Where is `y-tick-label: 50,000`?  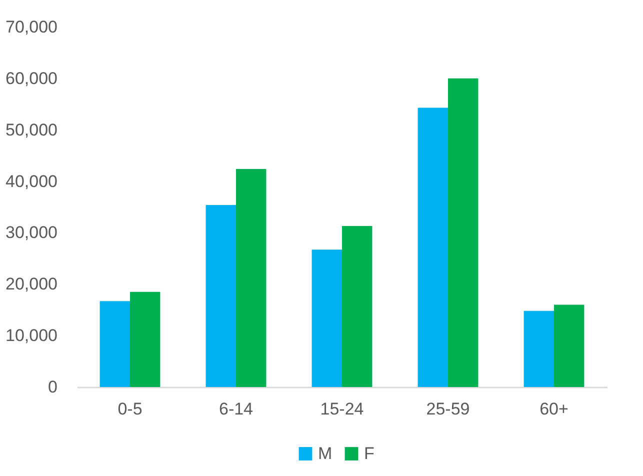 y-tick-label: 50,000 is located at coordinates (32, 130).